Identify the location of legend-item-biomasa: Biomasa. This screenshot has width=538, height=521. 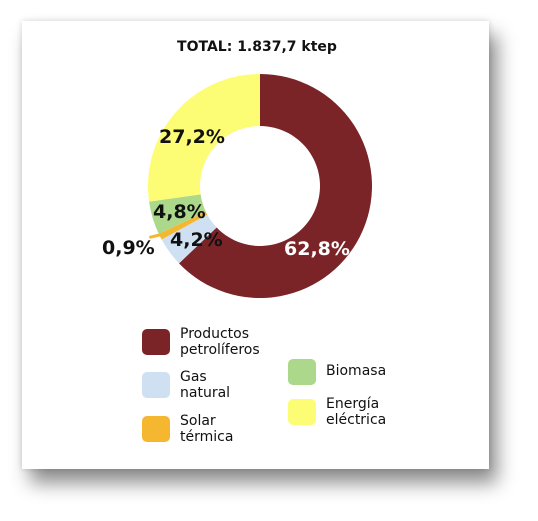
(357, 372).